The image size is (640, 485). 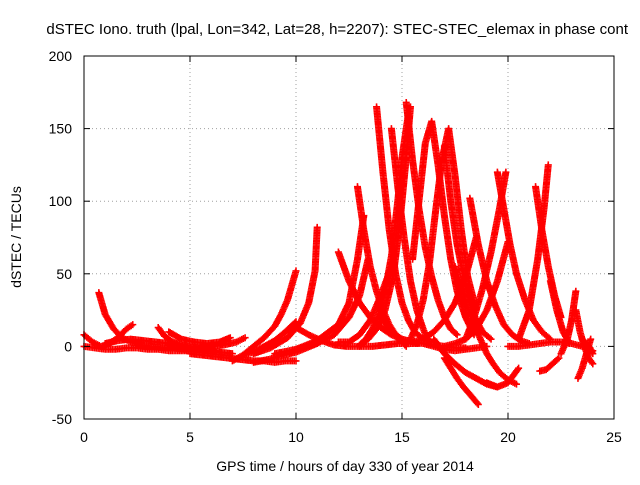 I want to click on x-tick-label: 5, so click(x=190, y=437).